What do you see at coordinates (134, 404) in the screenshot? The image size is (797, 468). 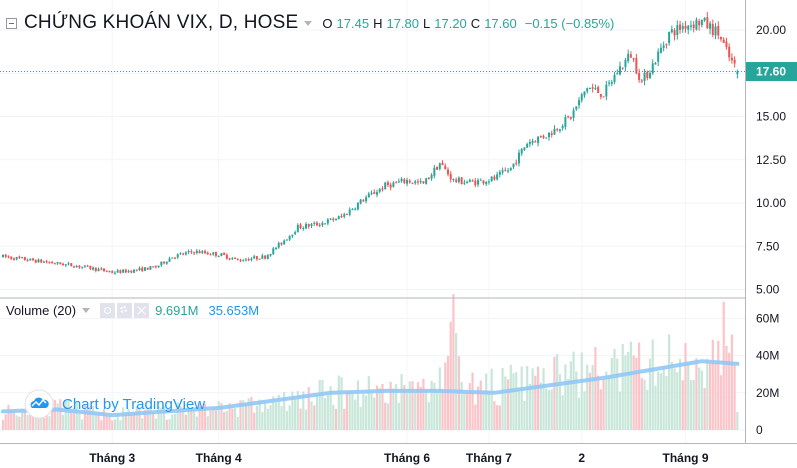 I see `branding-text: Chart by TradingView` at bounding box center [134, 404].